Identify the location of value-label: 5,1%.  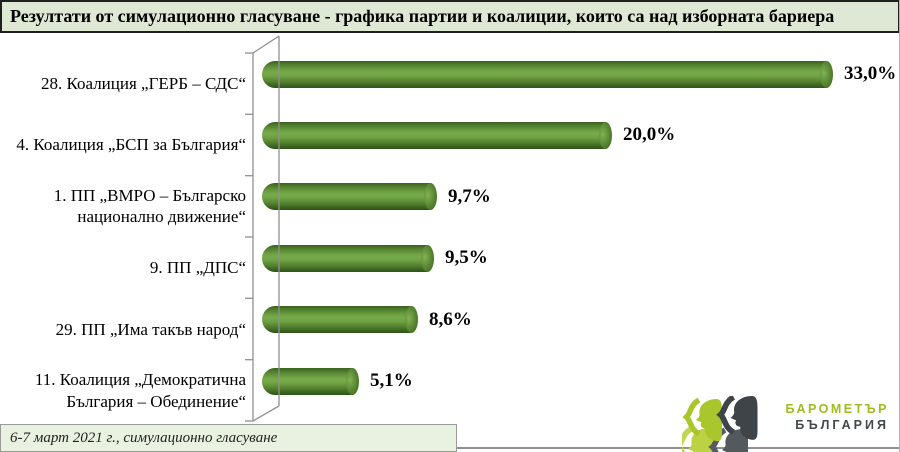
(391, 380).